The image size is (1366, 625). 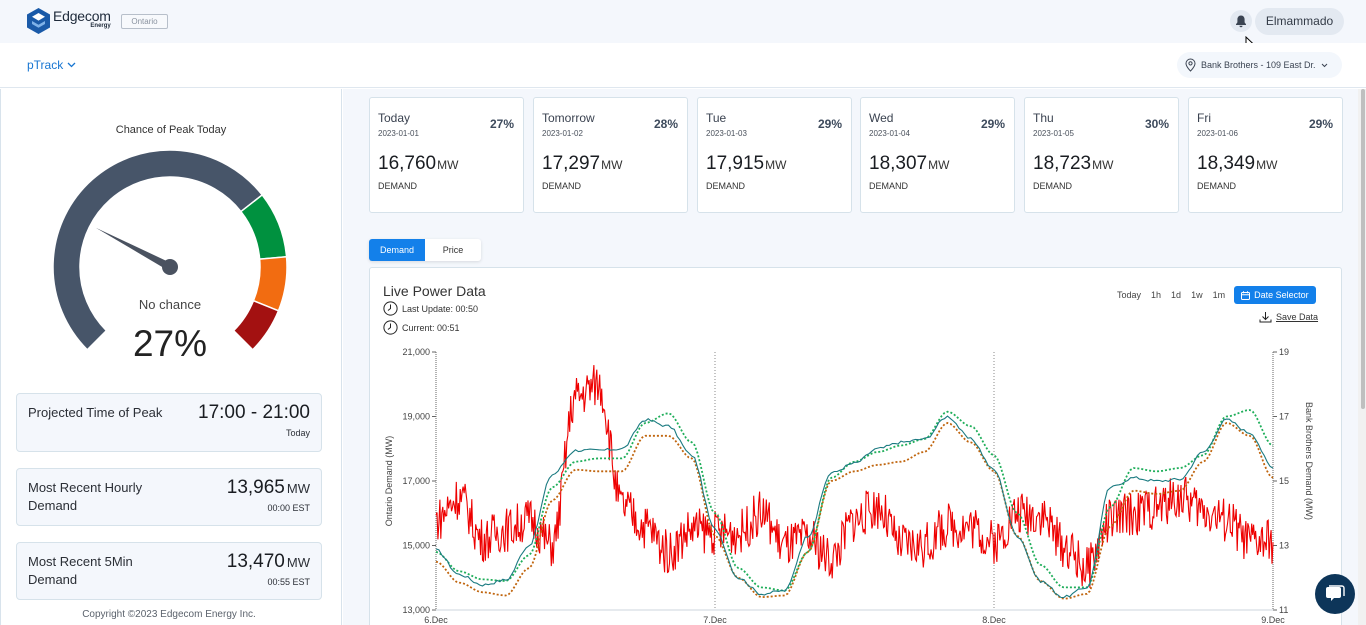 I want to click on day-date: 2023-01-02, so click(x=562, y=133).